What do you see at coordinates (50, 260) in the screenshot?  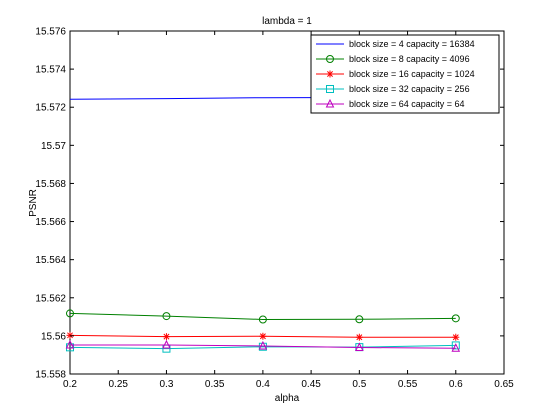 I see `y-tick-label: 15.564` at bounding box center [50, 260].